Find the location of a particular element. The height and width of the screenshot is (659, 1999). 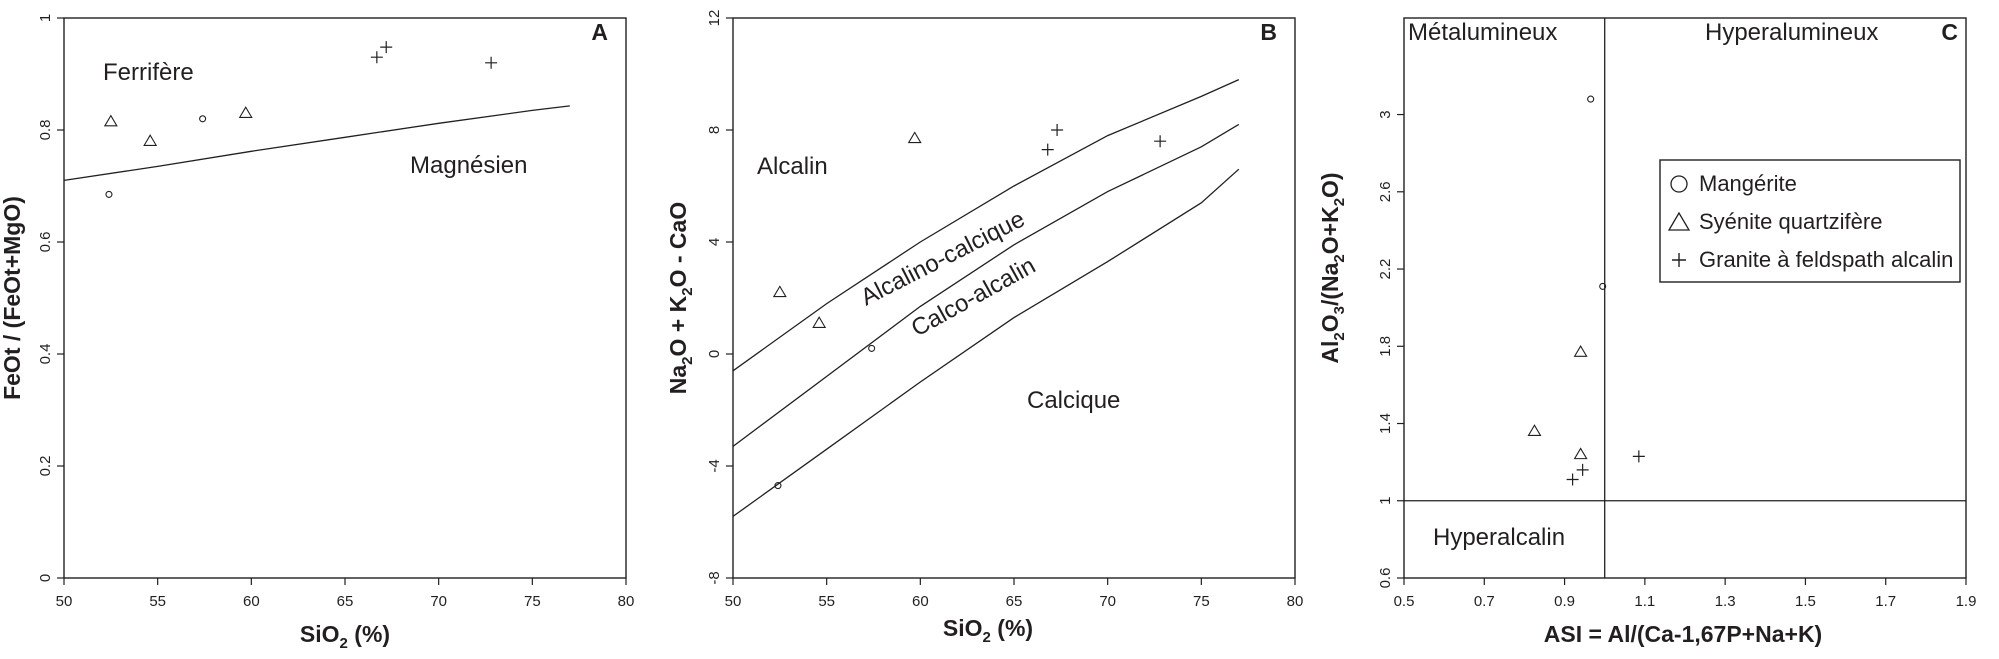

y-tick-label: 1.8 is located at coordinates (1385, 346).